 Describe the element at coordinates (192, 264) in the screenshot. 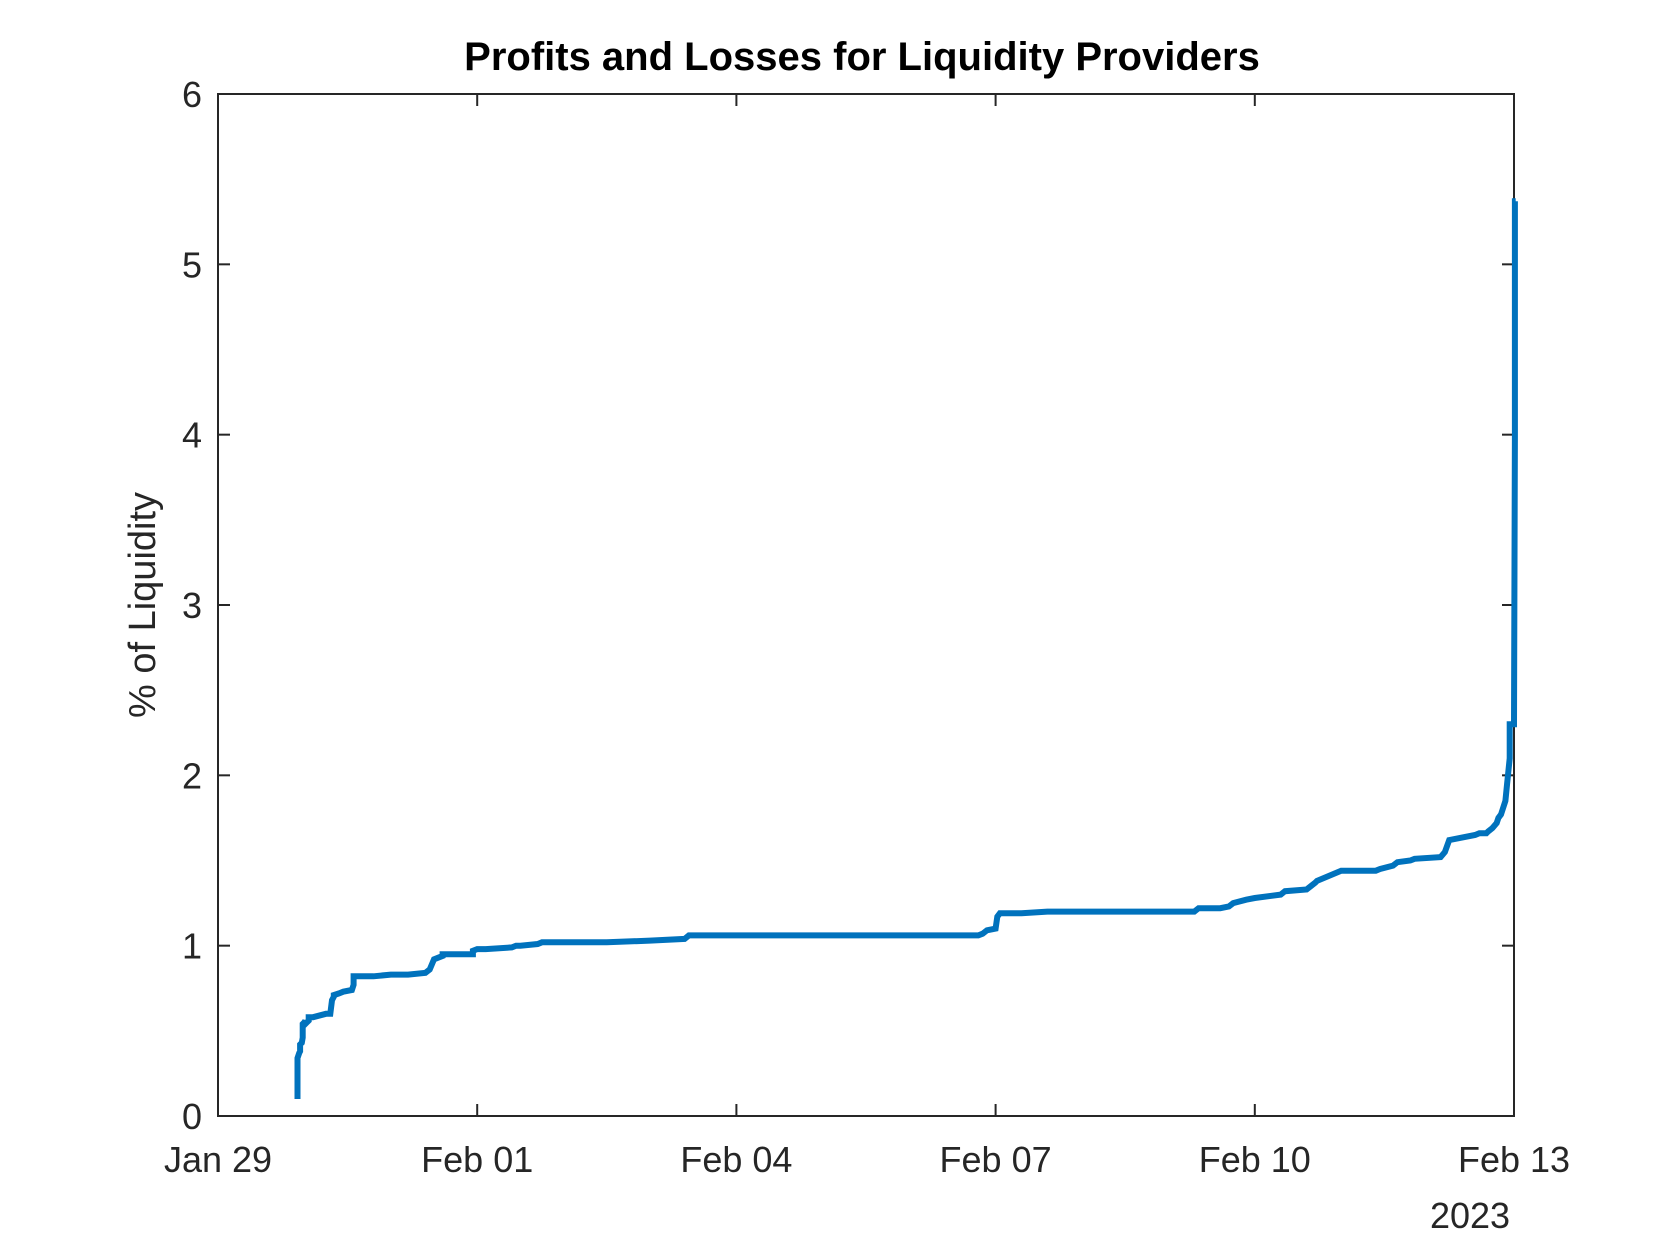

I see `y-tick-label: 5` at that location.